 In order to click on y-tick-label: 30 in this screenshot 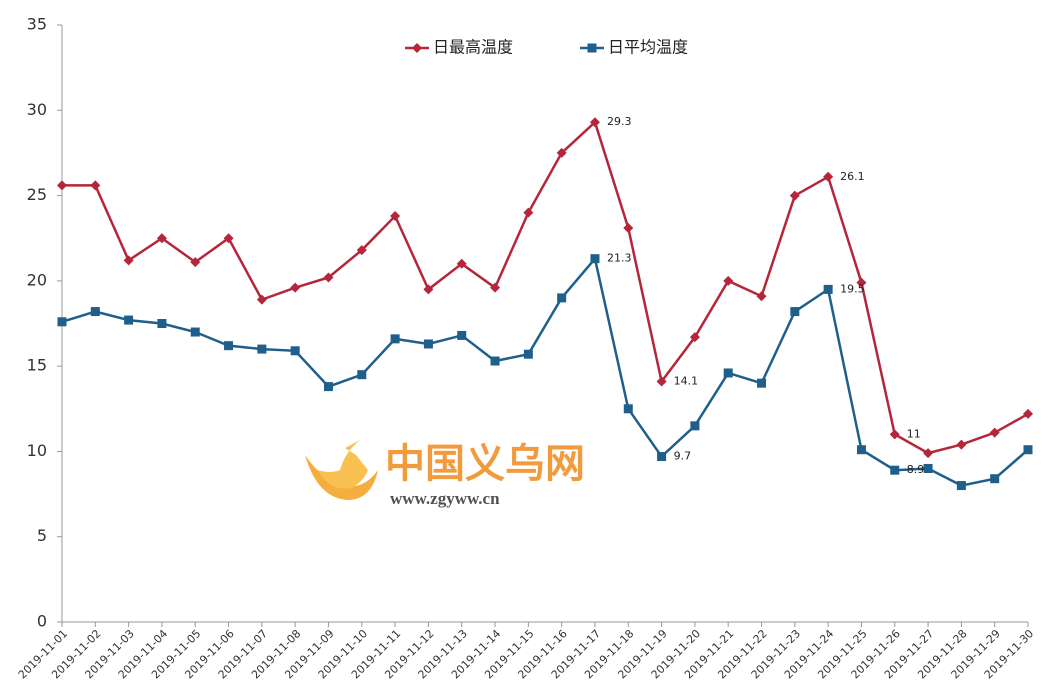, I will do `click(37, 109)`.